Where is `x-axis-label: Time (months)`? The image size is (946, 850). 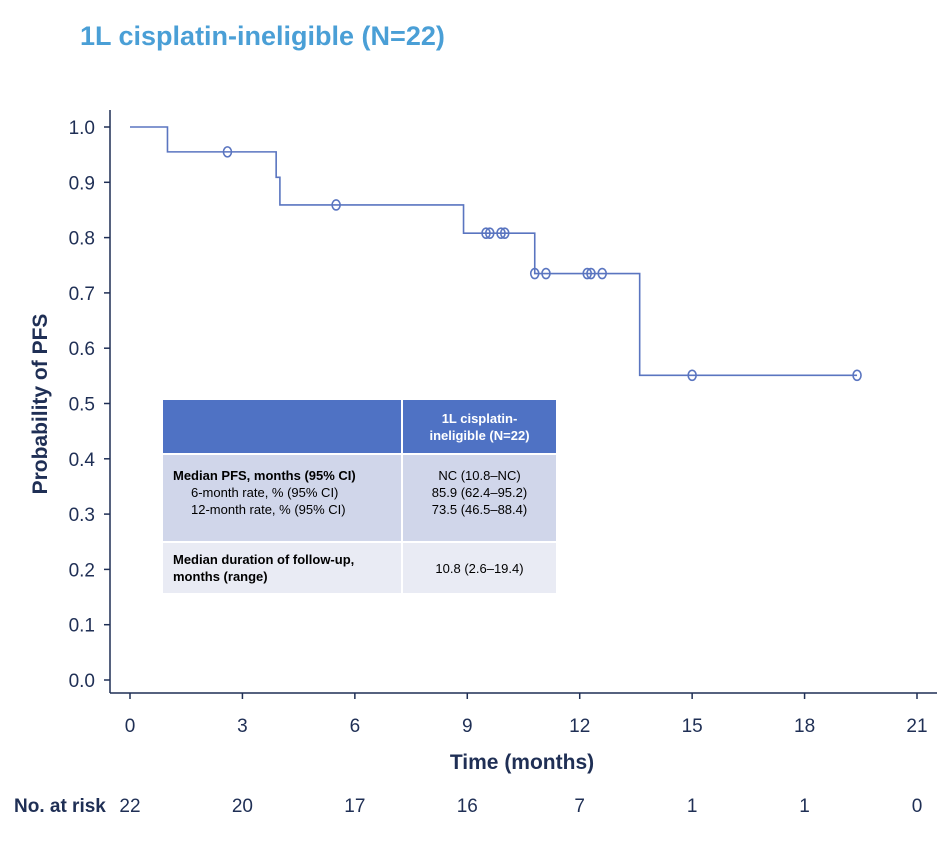 x-axis-label: Time (months) is located at coordinates (522, 762).